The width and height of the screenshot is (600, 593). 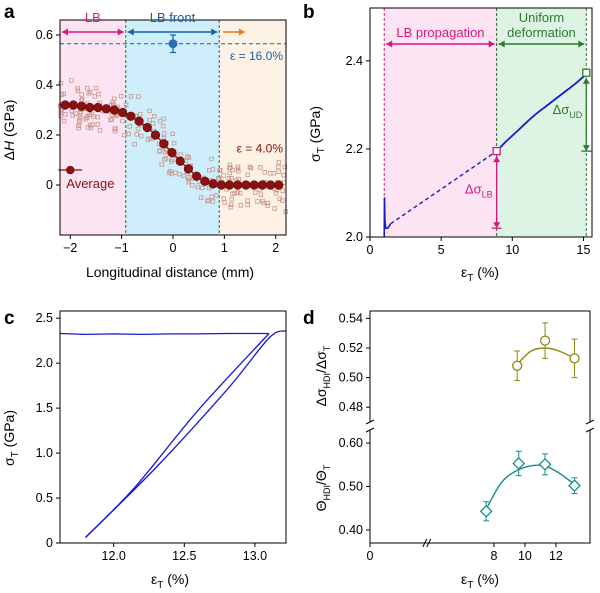 What do you see at coordinates (49, 543) in the screenshot?
I see `c-ytick-label-0: 0` at bounding box center [49, 543].